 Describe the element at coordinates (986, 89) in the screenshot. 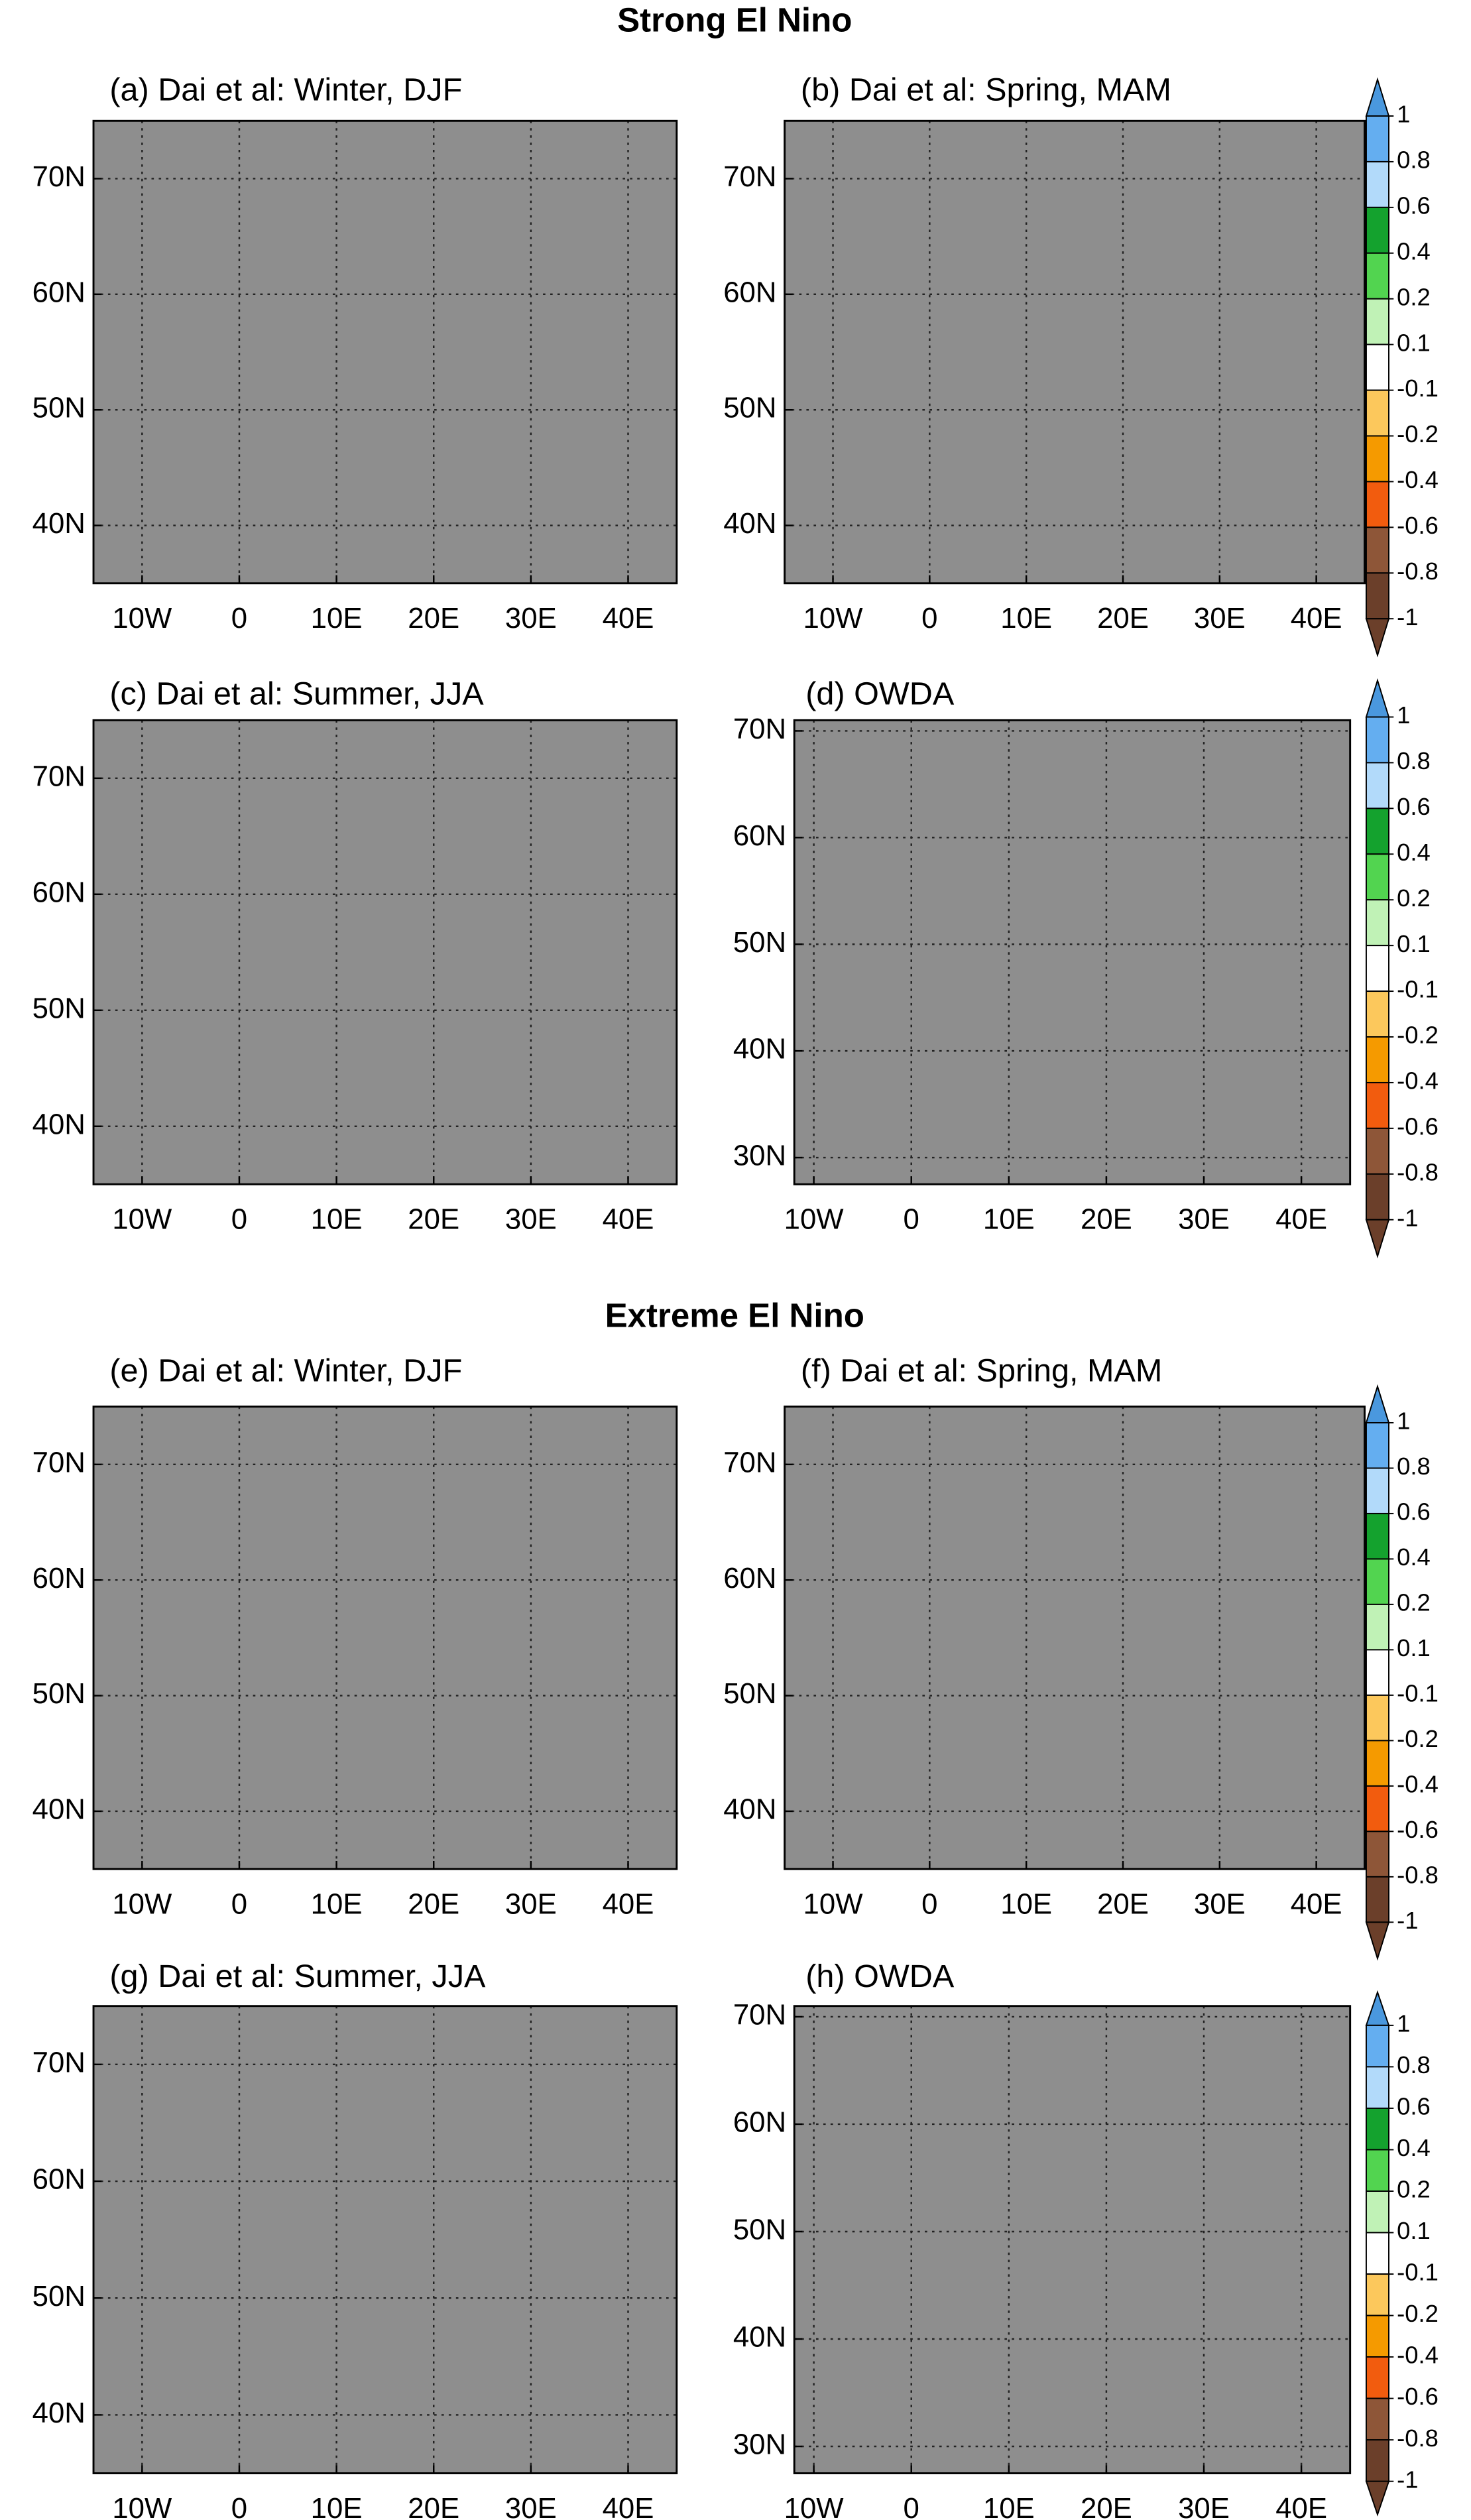

I see `panel-title: (b) Dai et al: Spring, MAM` at that location.